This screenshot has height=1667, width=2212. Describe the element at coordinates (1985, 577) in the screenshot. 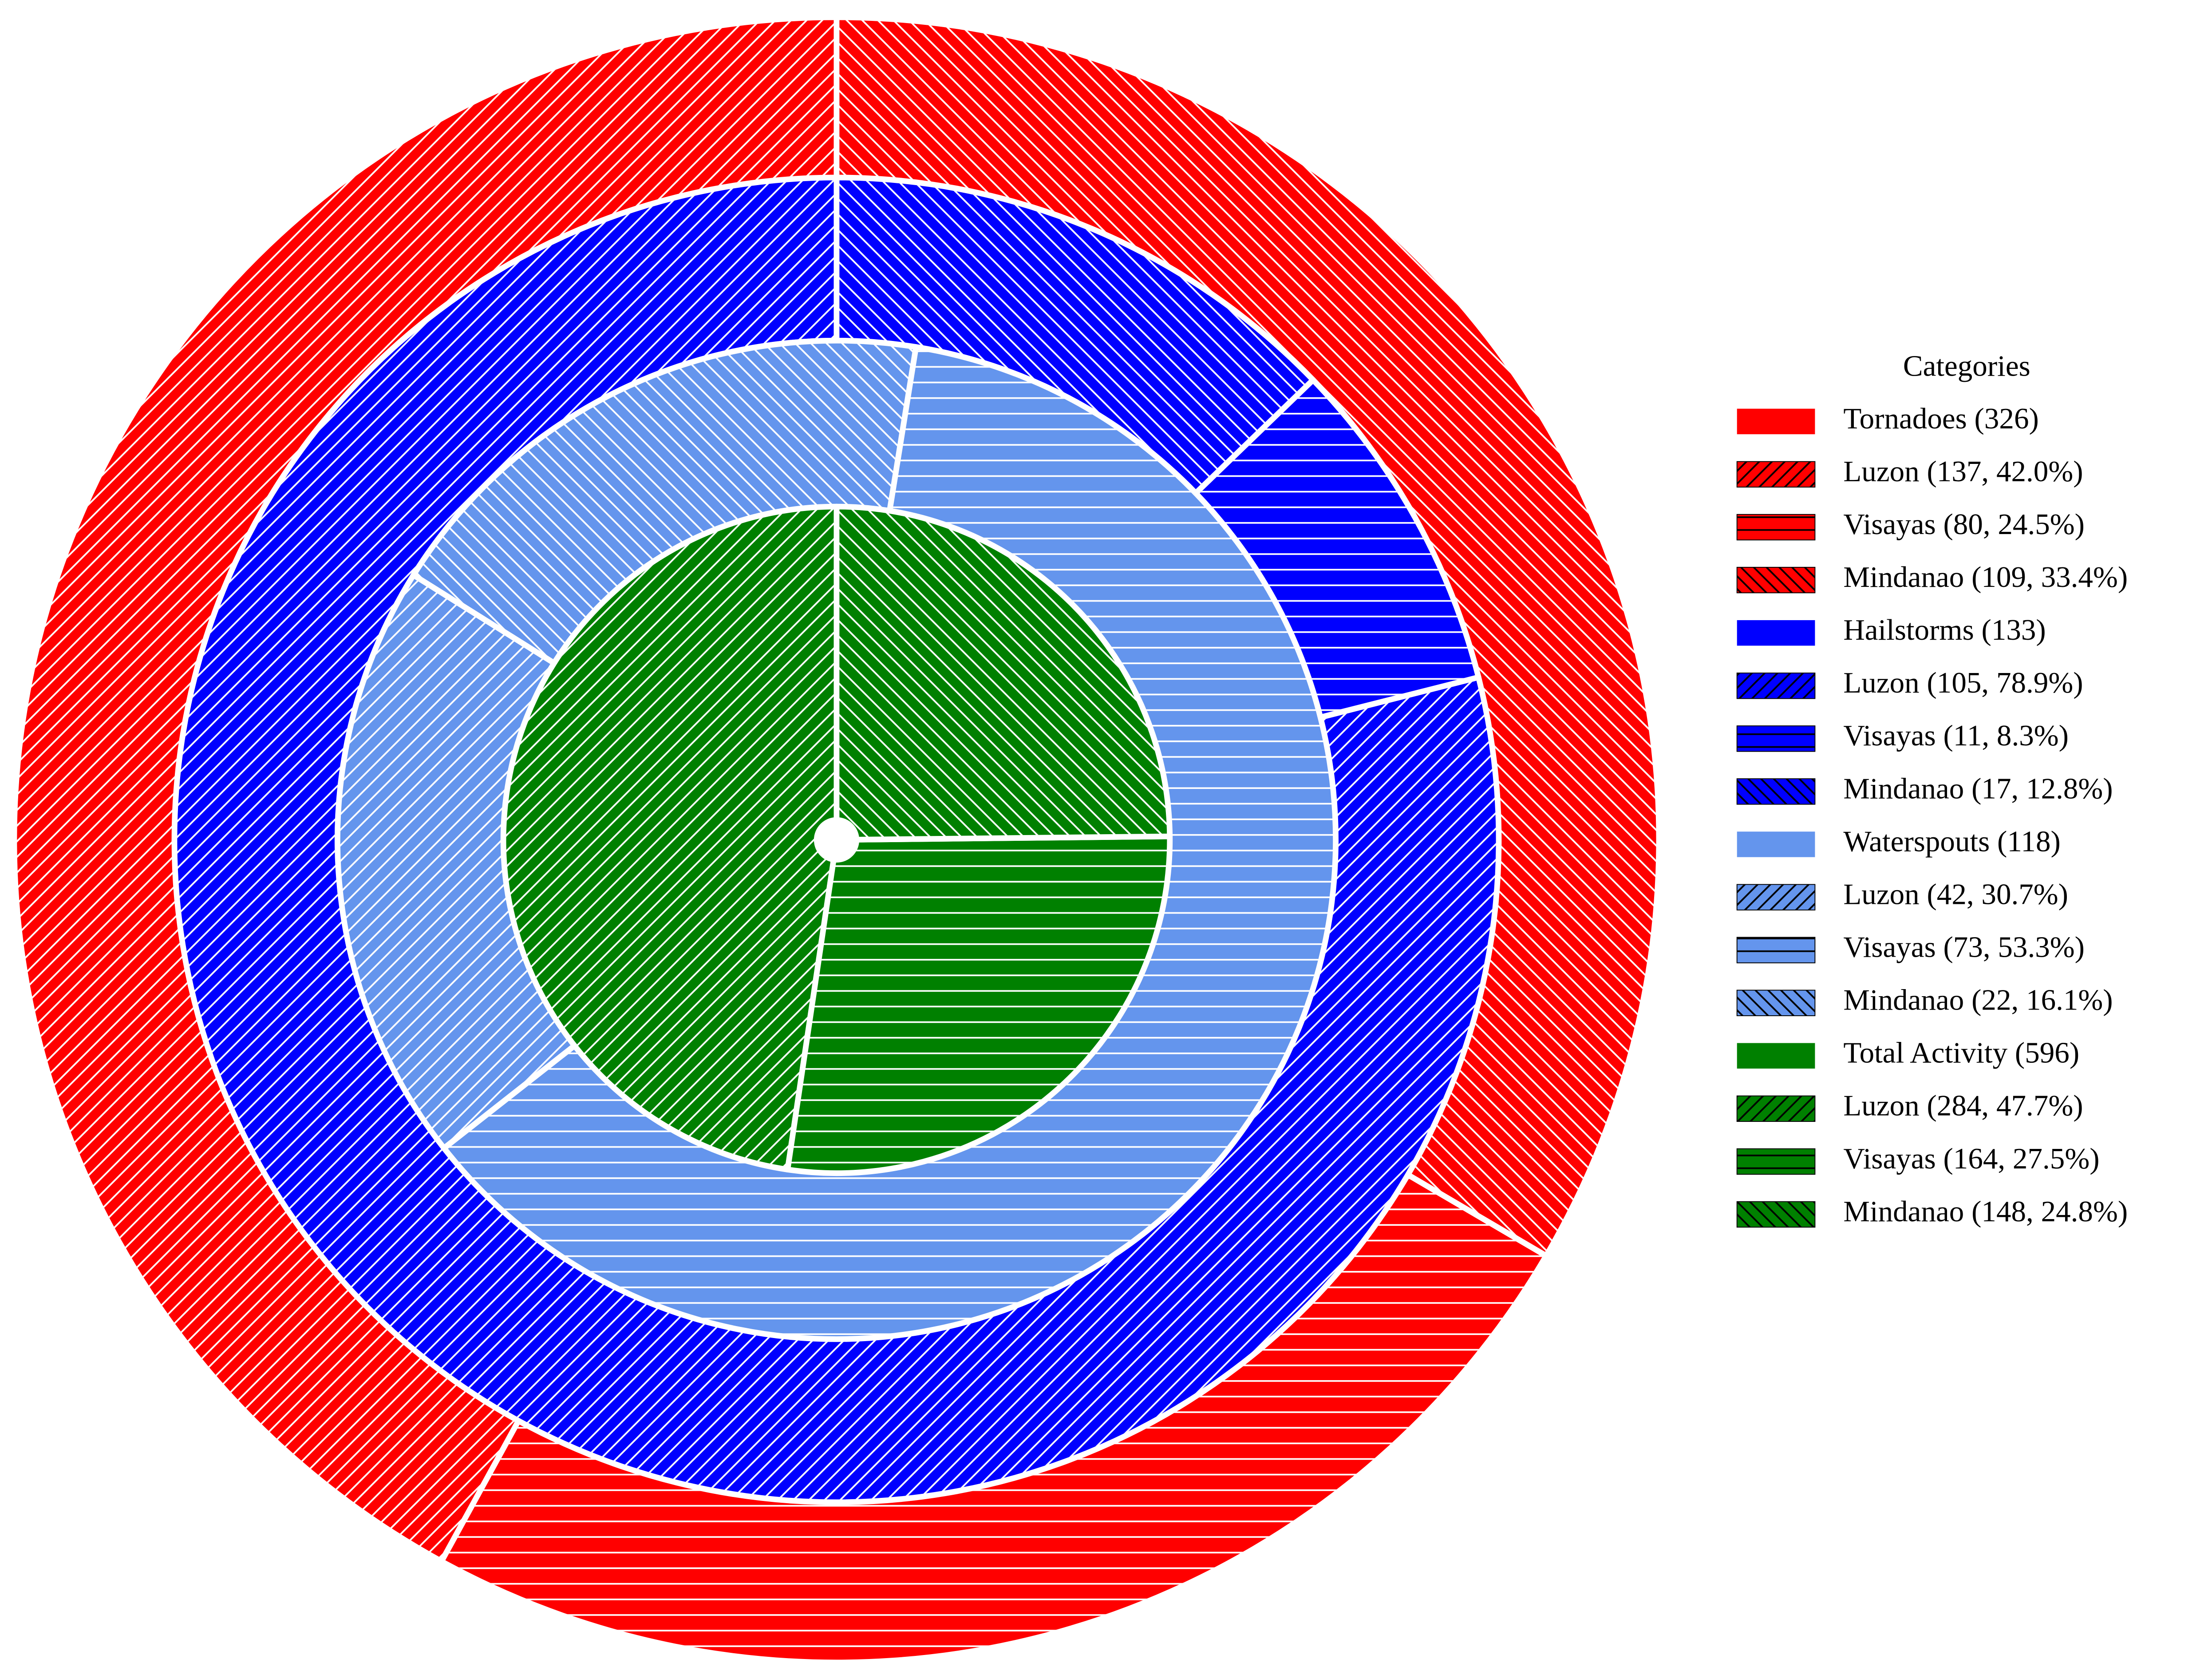

I see `legend-label: Mindanao (109, 33.4%)` at that location.